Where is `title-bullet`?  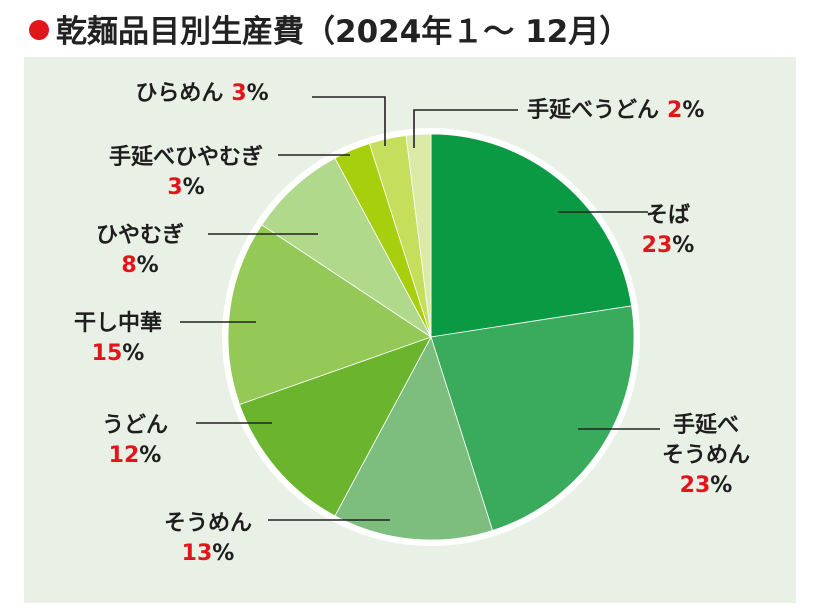
title-bullet is located at coordinates (39, 30).